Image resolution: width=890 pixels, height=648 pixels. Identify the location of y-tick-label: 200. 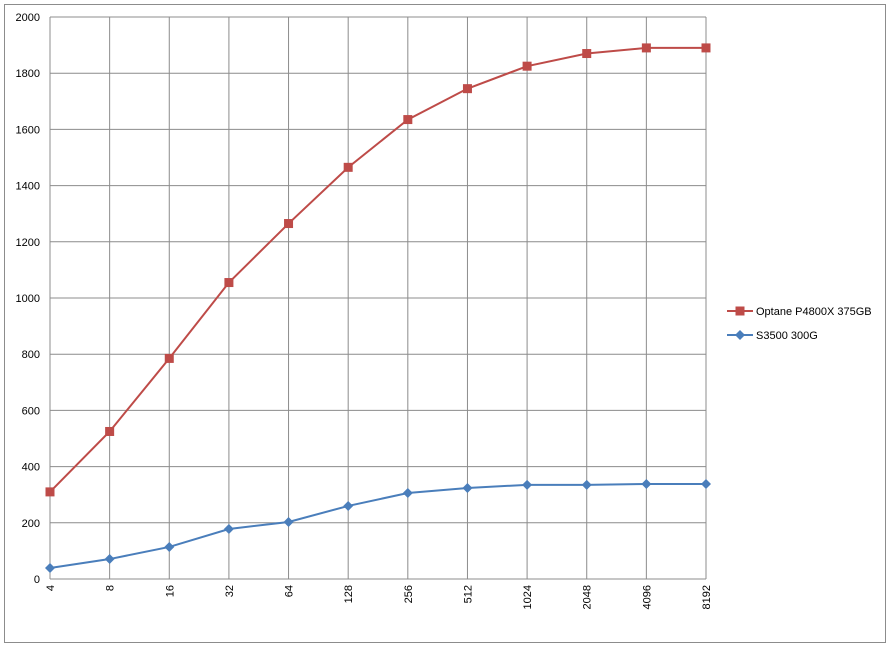
(31, 524).